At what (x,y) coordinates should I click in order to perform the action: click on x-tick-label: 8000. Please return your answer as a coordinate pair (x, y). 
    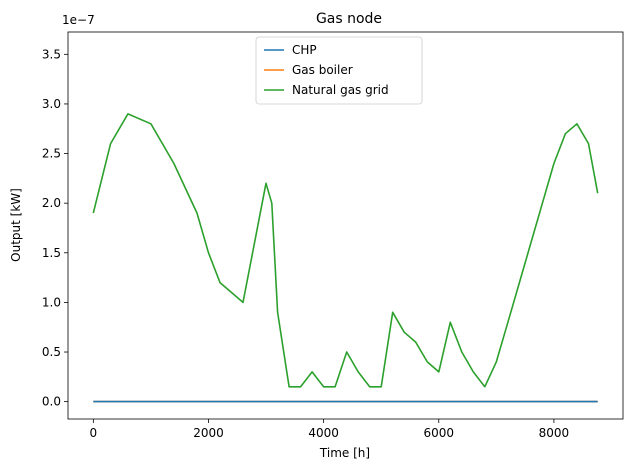
    Looking at the image, I should click on (554, 433).